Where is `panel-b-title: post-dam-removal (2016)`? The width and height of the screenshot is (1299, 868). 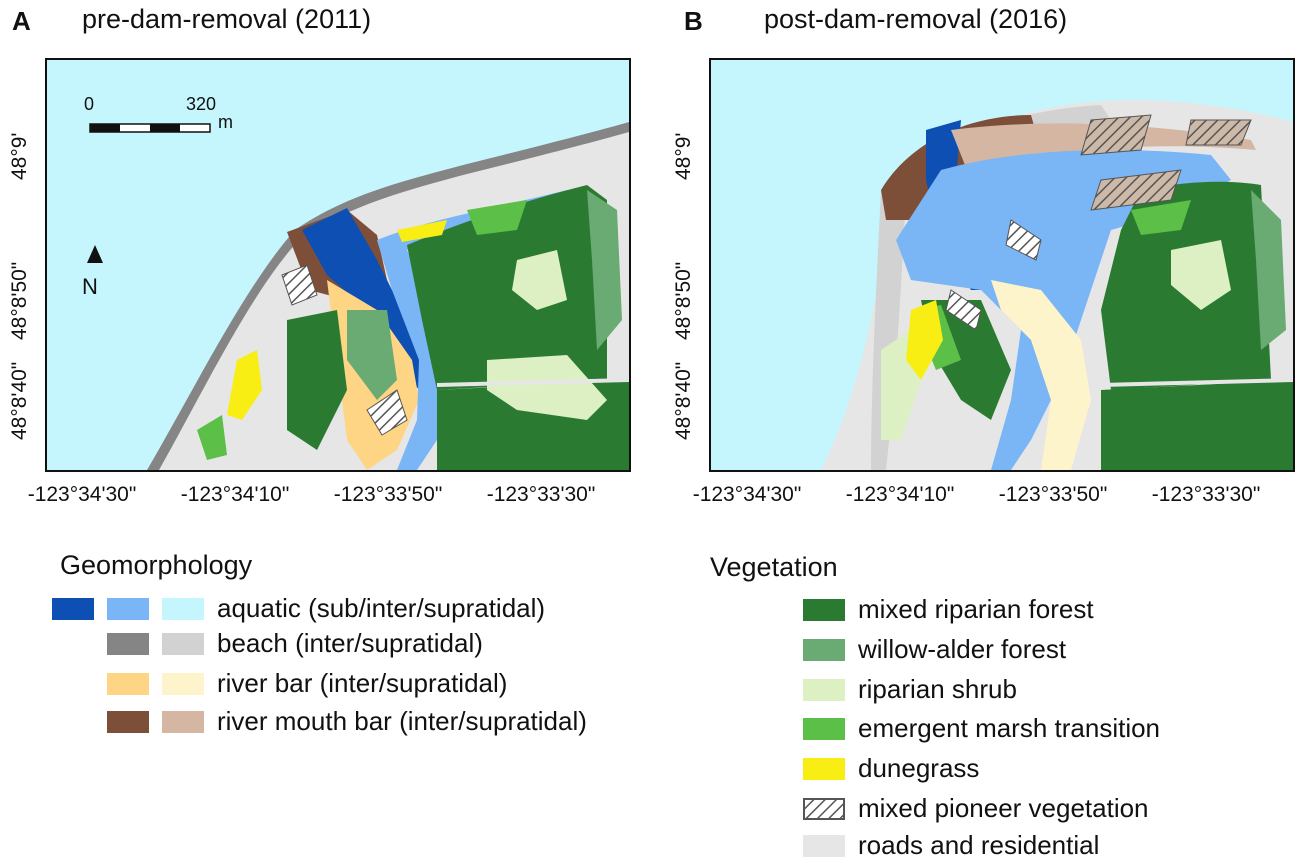 panel-b-title: post-dam-removal (2016) is located at coordinates (916, 19).